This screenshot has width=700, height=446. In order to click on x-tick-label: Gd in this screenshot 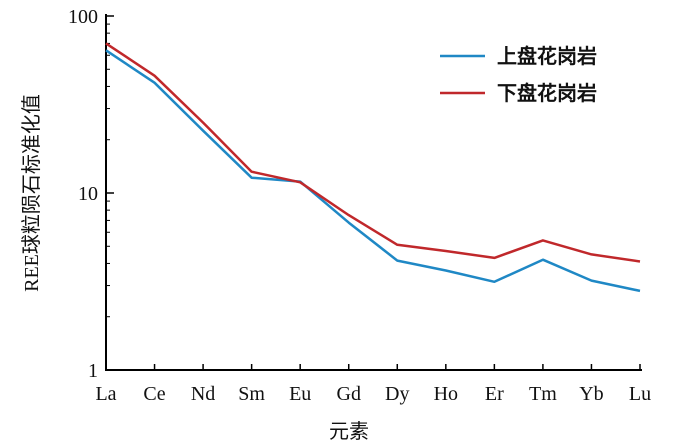, I will do `click(349, 394)`.